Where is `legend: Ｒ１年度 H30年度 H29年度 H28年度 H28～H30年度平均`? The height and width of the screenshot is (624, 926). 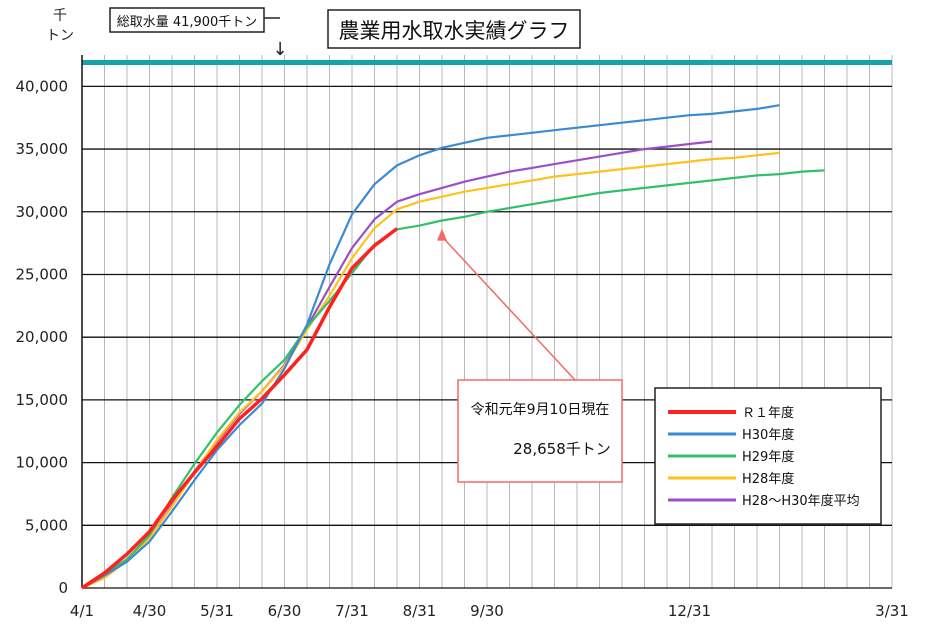 legend: Ｒ１年度 H30年度 H29年度 H28年度 H28～H30年度平均 is located at coordinates (768, 456).